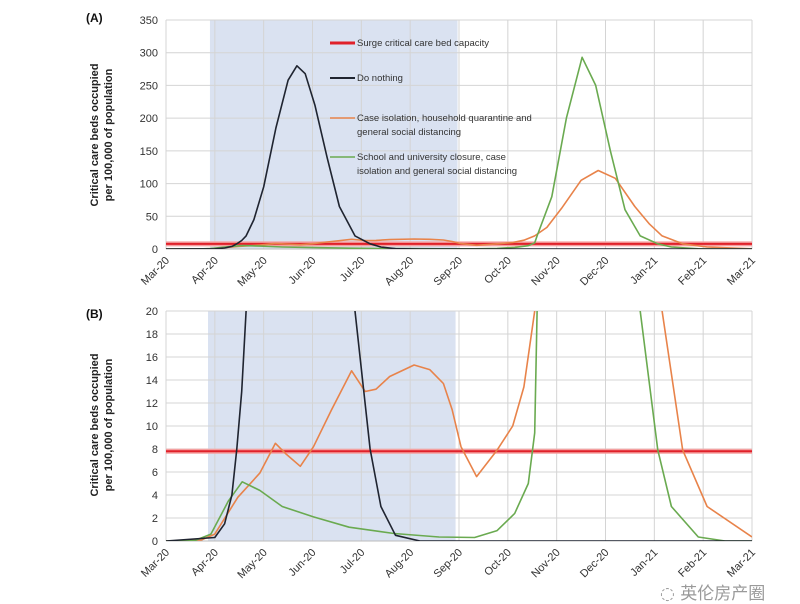  I want to click on y-tick-label: 350, so click(149, 21).